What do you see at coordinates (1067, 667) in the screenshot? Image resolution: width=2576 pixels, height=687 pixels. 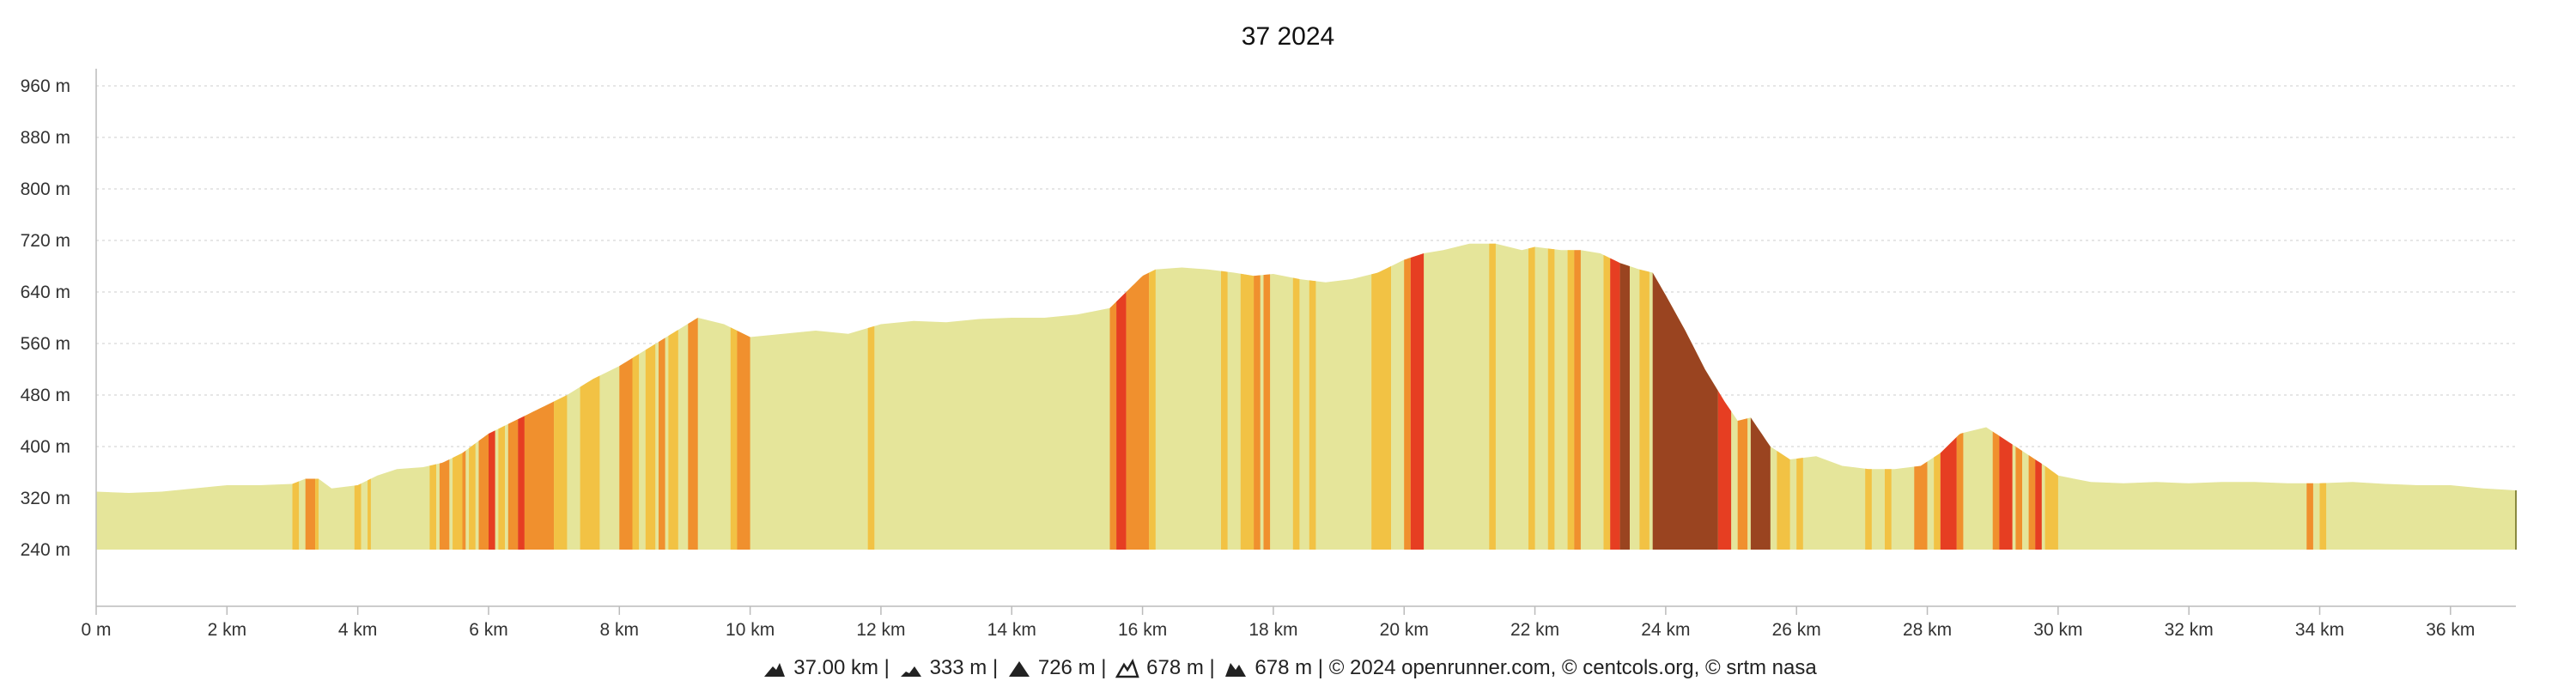 I see `max-elevation-value: 726 m` at bounding box center [1067, 667].